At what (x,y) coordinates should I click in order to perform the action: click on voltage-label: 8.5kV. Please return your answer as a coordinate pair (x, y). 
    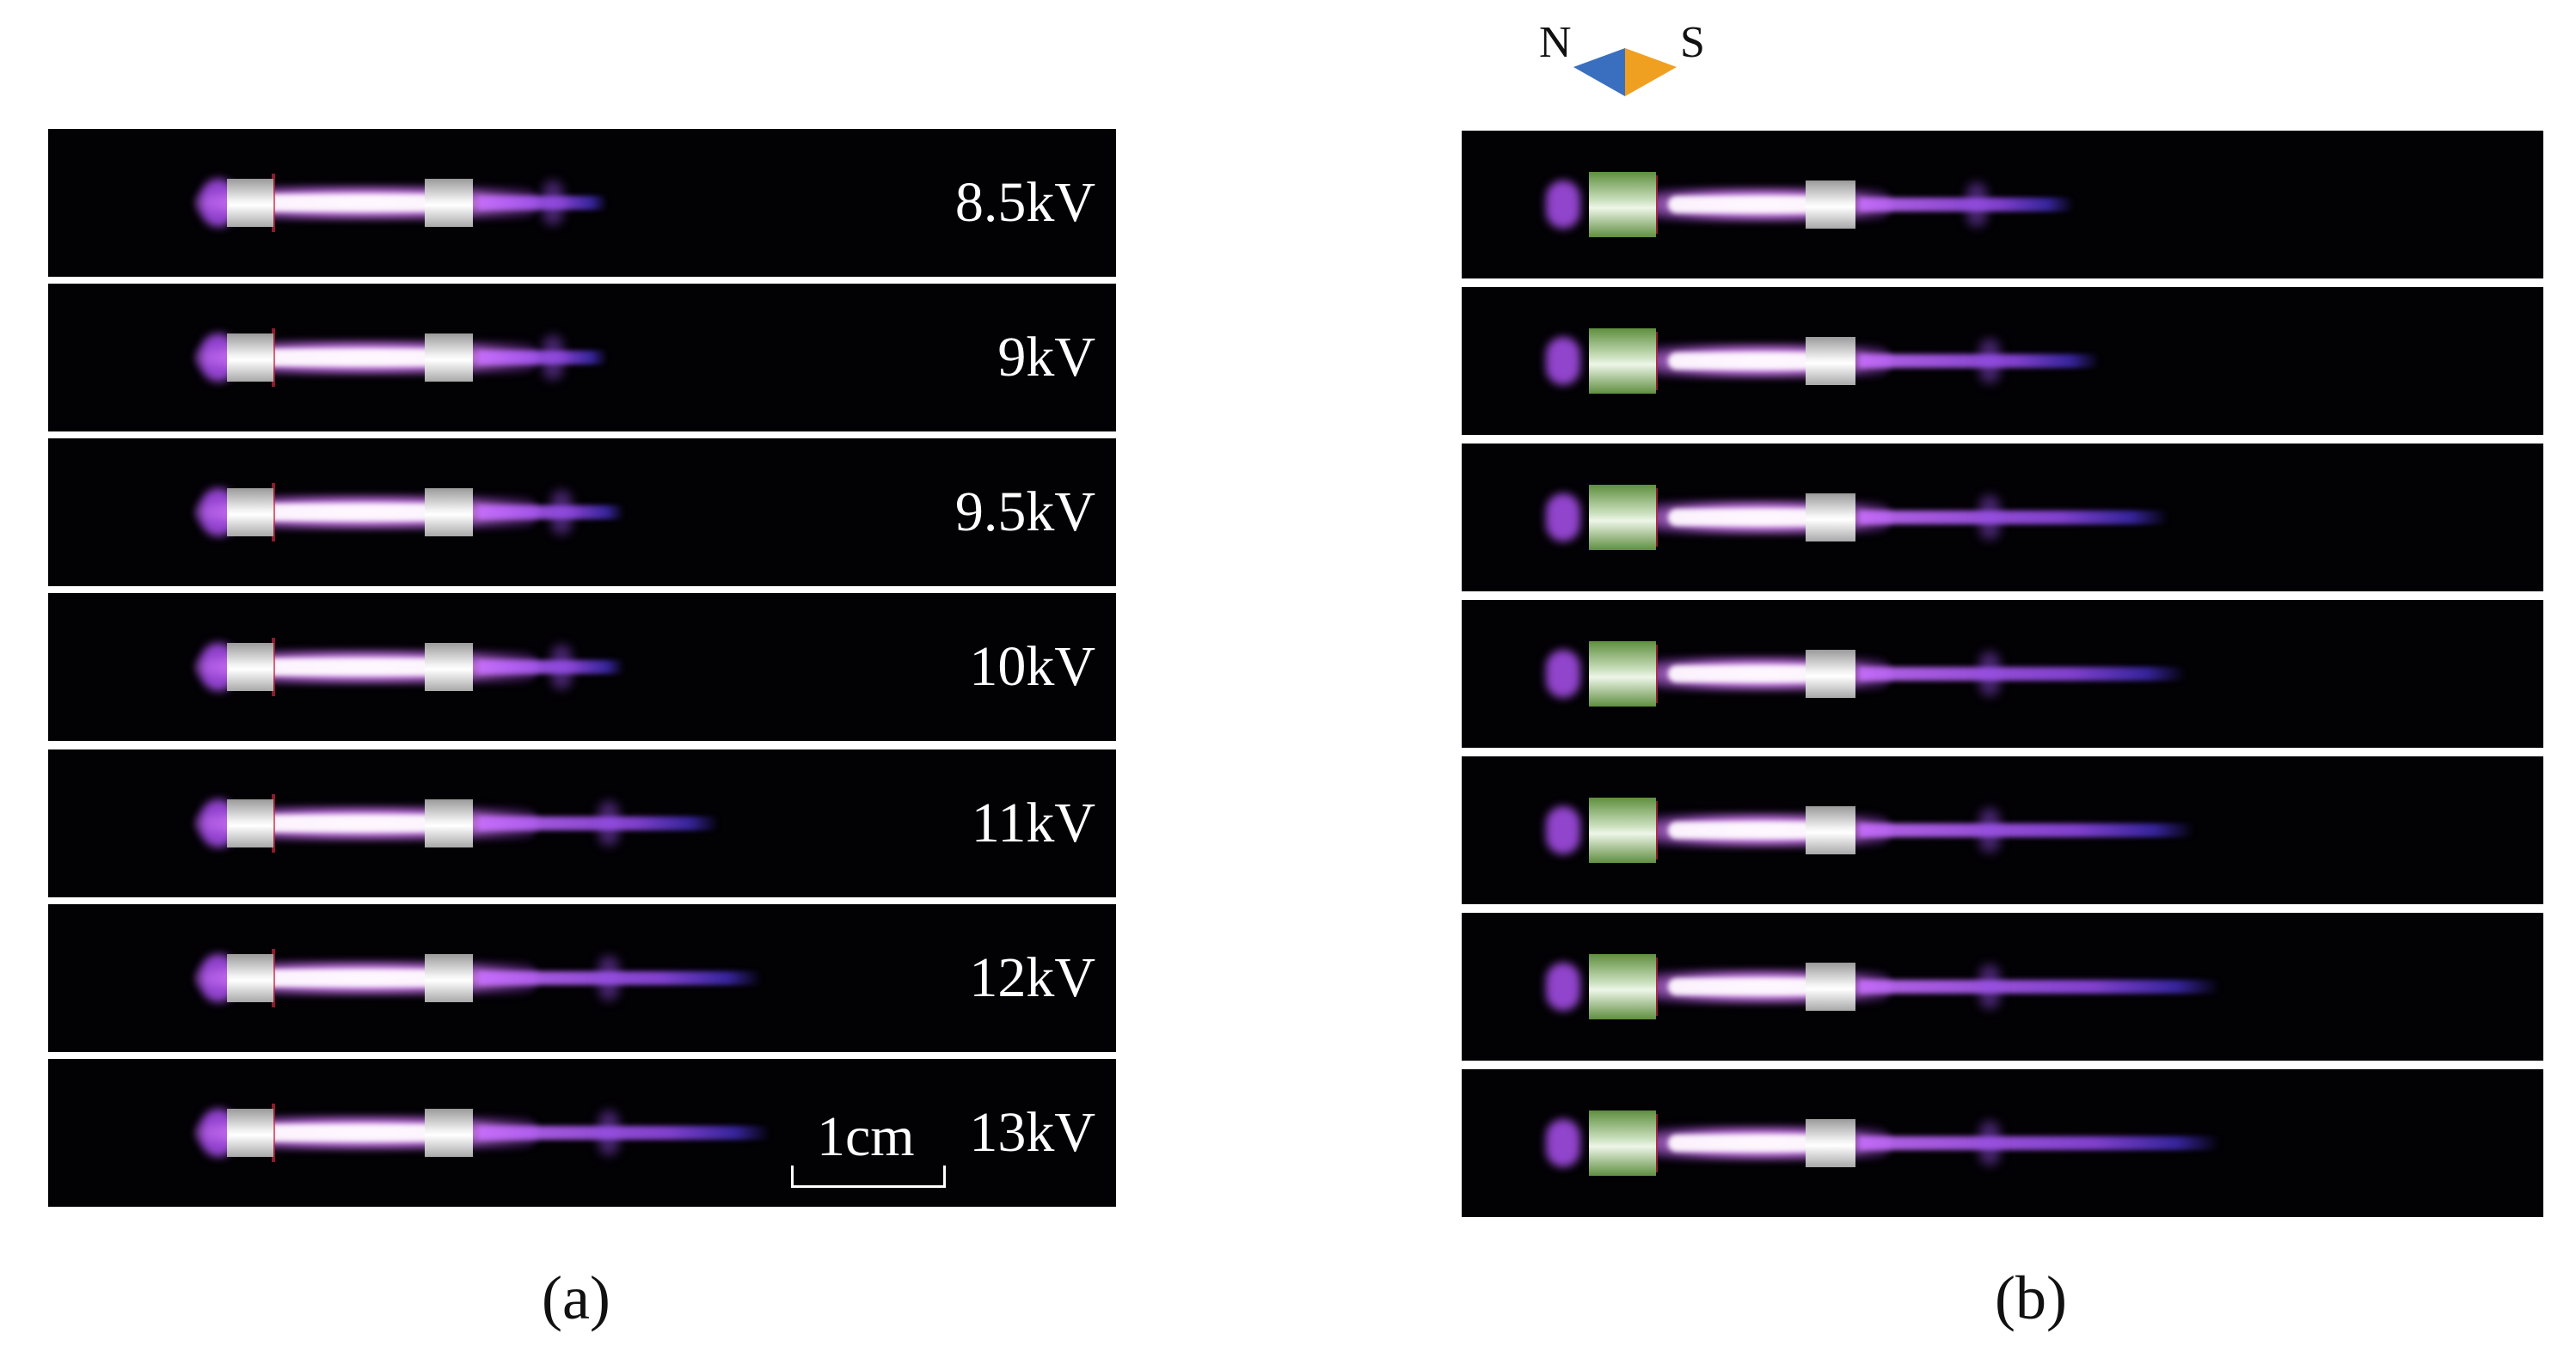
    Looking at the image, I should click on (1024, 202).